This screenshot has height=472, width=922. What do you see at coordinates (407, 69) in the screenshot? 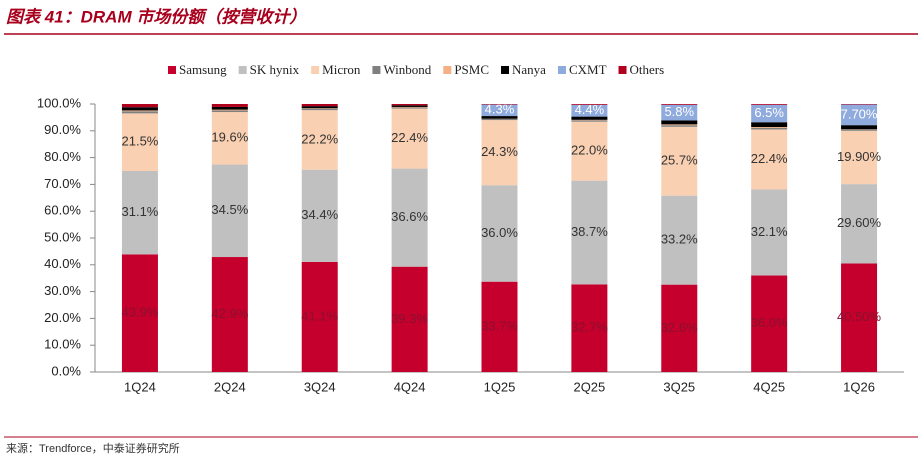
I see `legend-label: Winbond` at bounding box center [407, 69].